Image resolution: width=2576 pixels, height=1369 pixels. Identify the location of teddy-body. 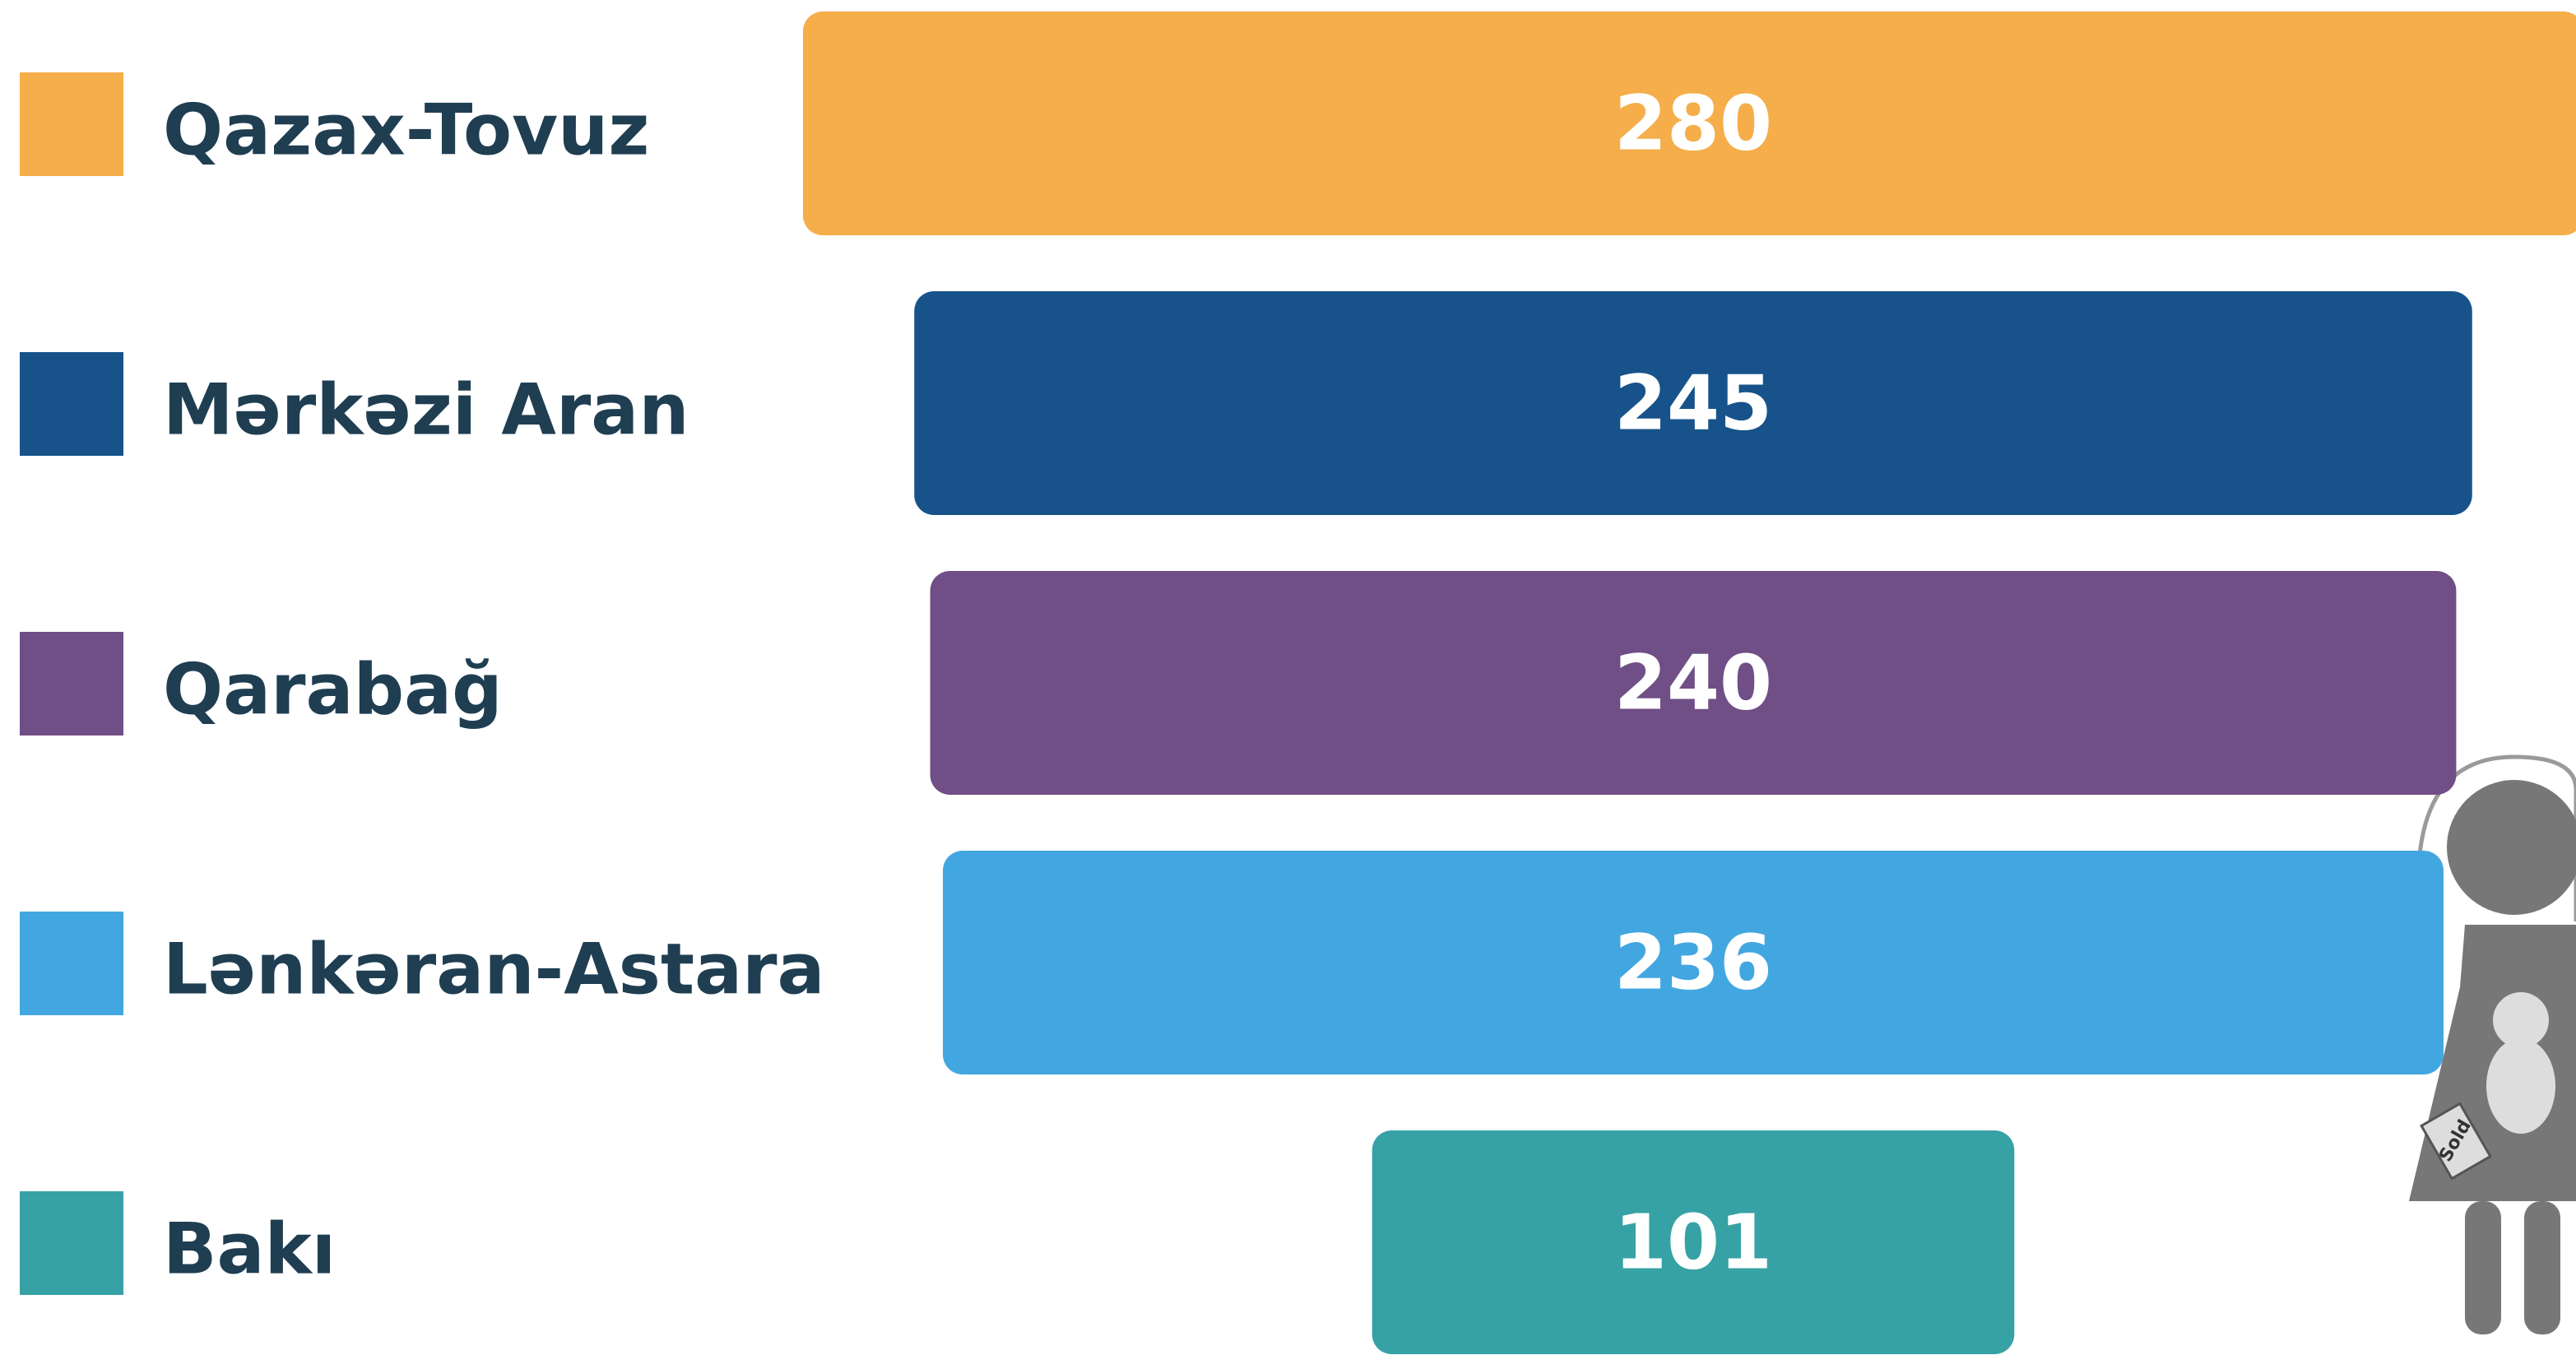
(2520, 1086).